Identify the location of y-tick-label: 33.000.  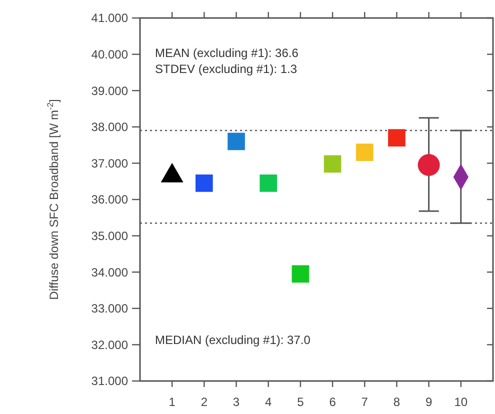
(109, 309).